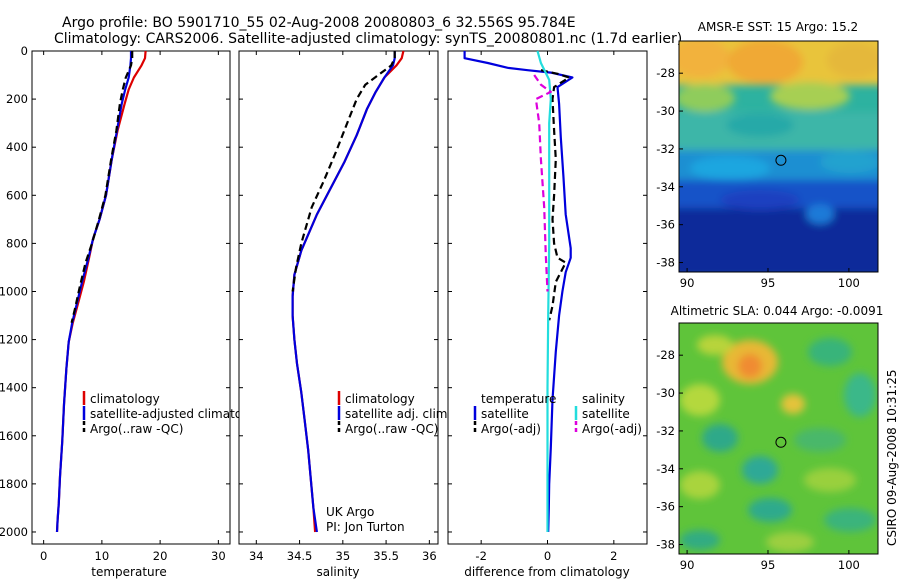  I want to click on legend-label-temp-argo: Argo(-adj), so click(511, 429).